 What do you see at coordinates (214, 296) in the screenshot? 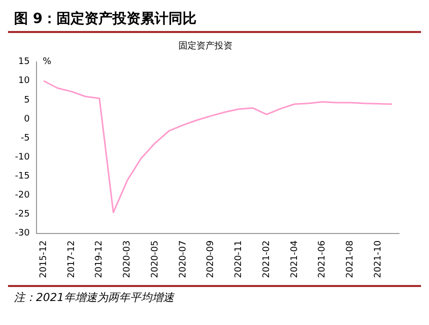
I see `text: 注：2021年增速为两年平均增速` at bounding box center [214, 296].